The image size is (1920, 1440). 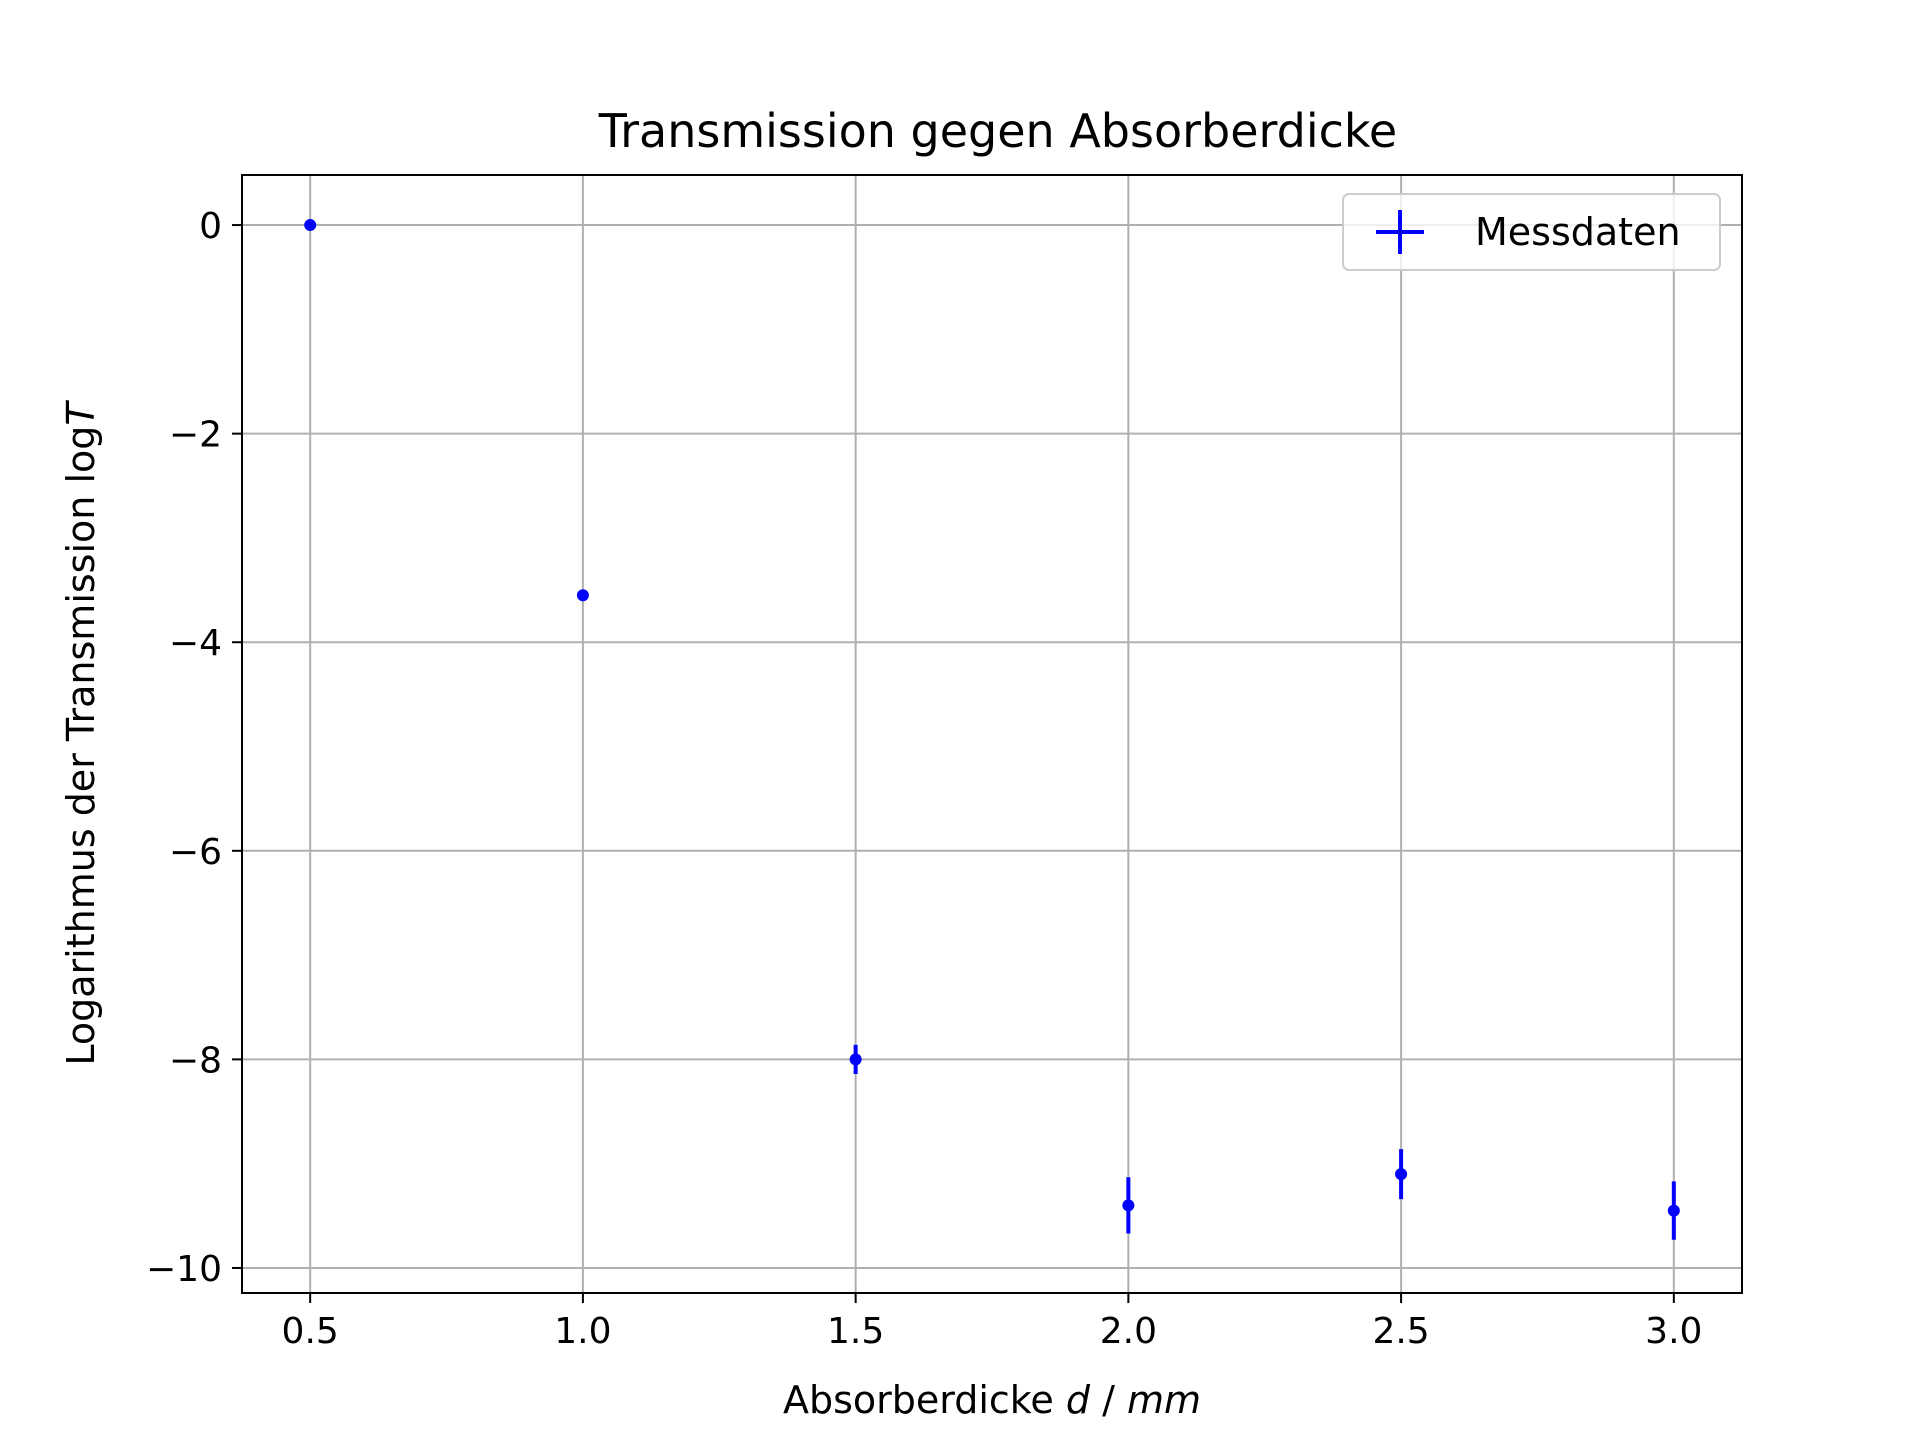 I want to click on x-tick-label: 0.5, so click(x=310, y=1331).